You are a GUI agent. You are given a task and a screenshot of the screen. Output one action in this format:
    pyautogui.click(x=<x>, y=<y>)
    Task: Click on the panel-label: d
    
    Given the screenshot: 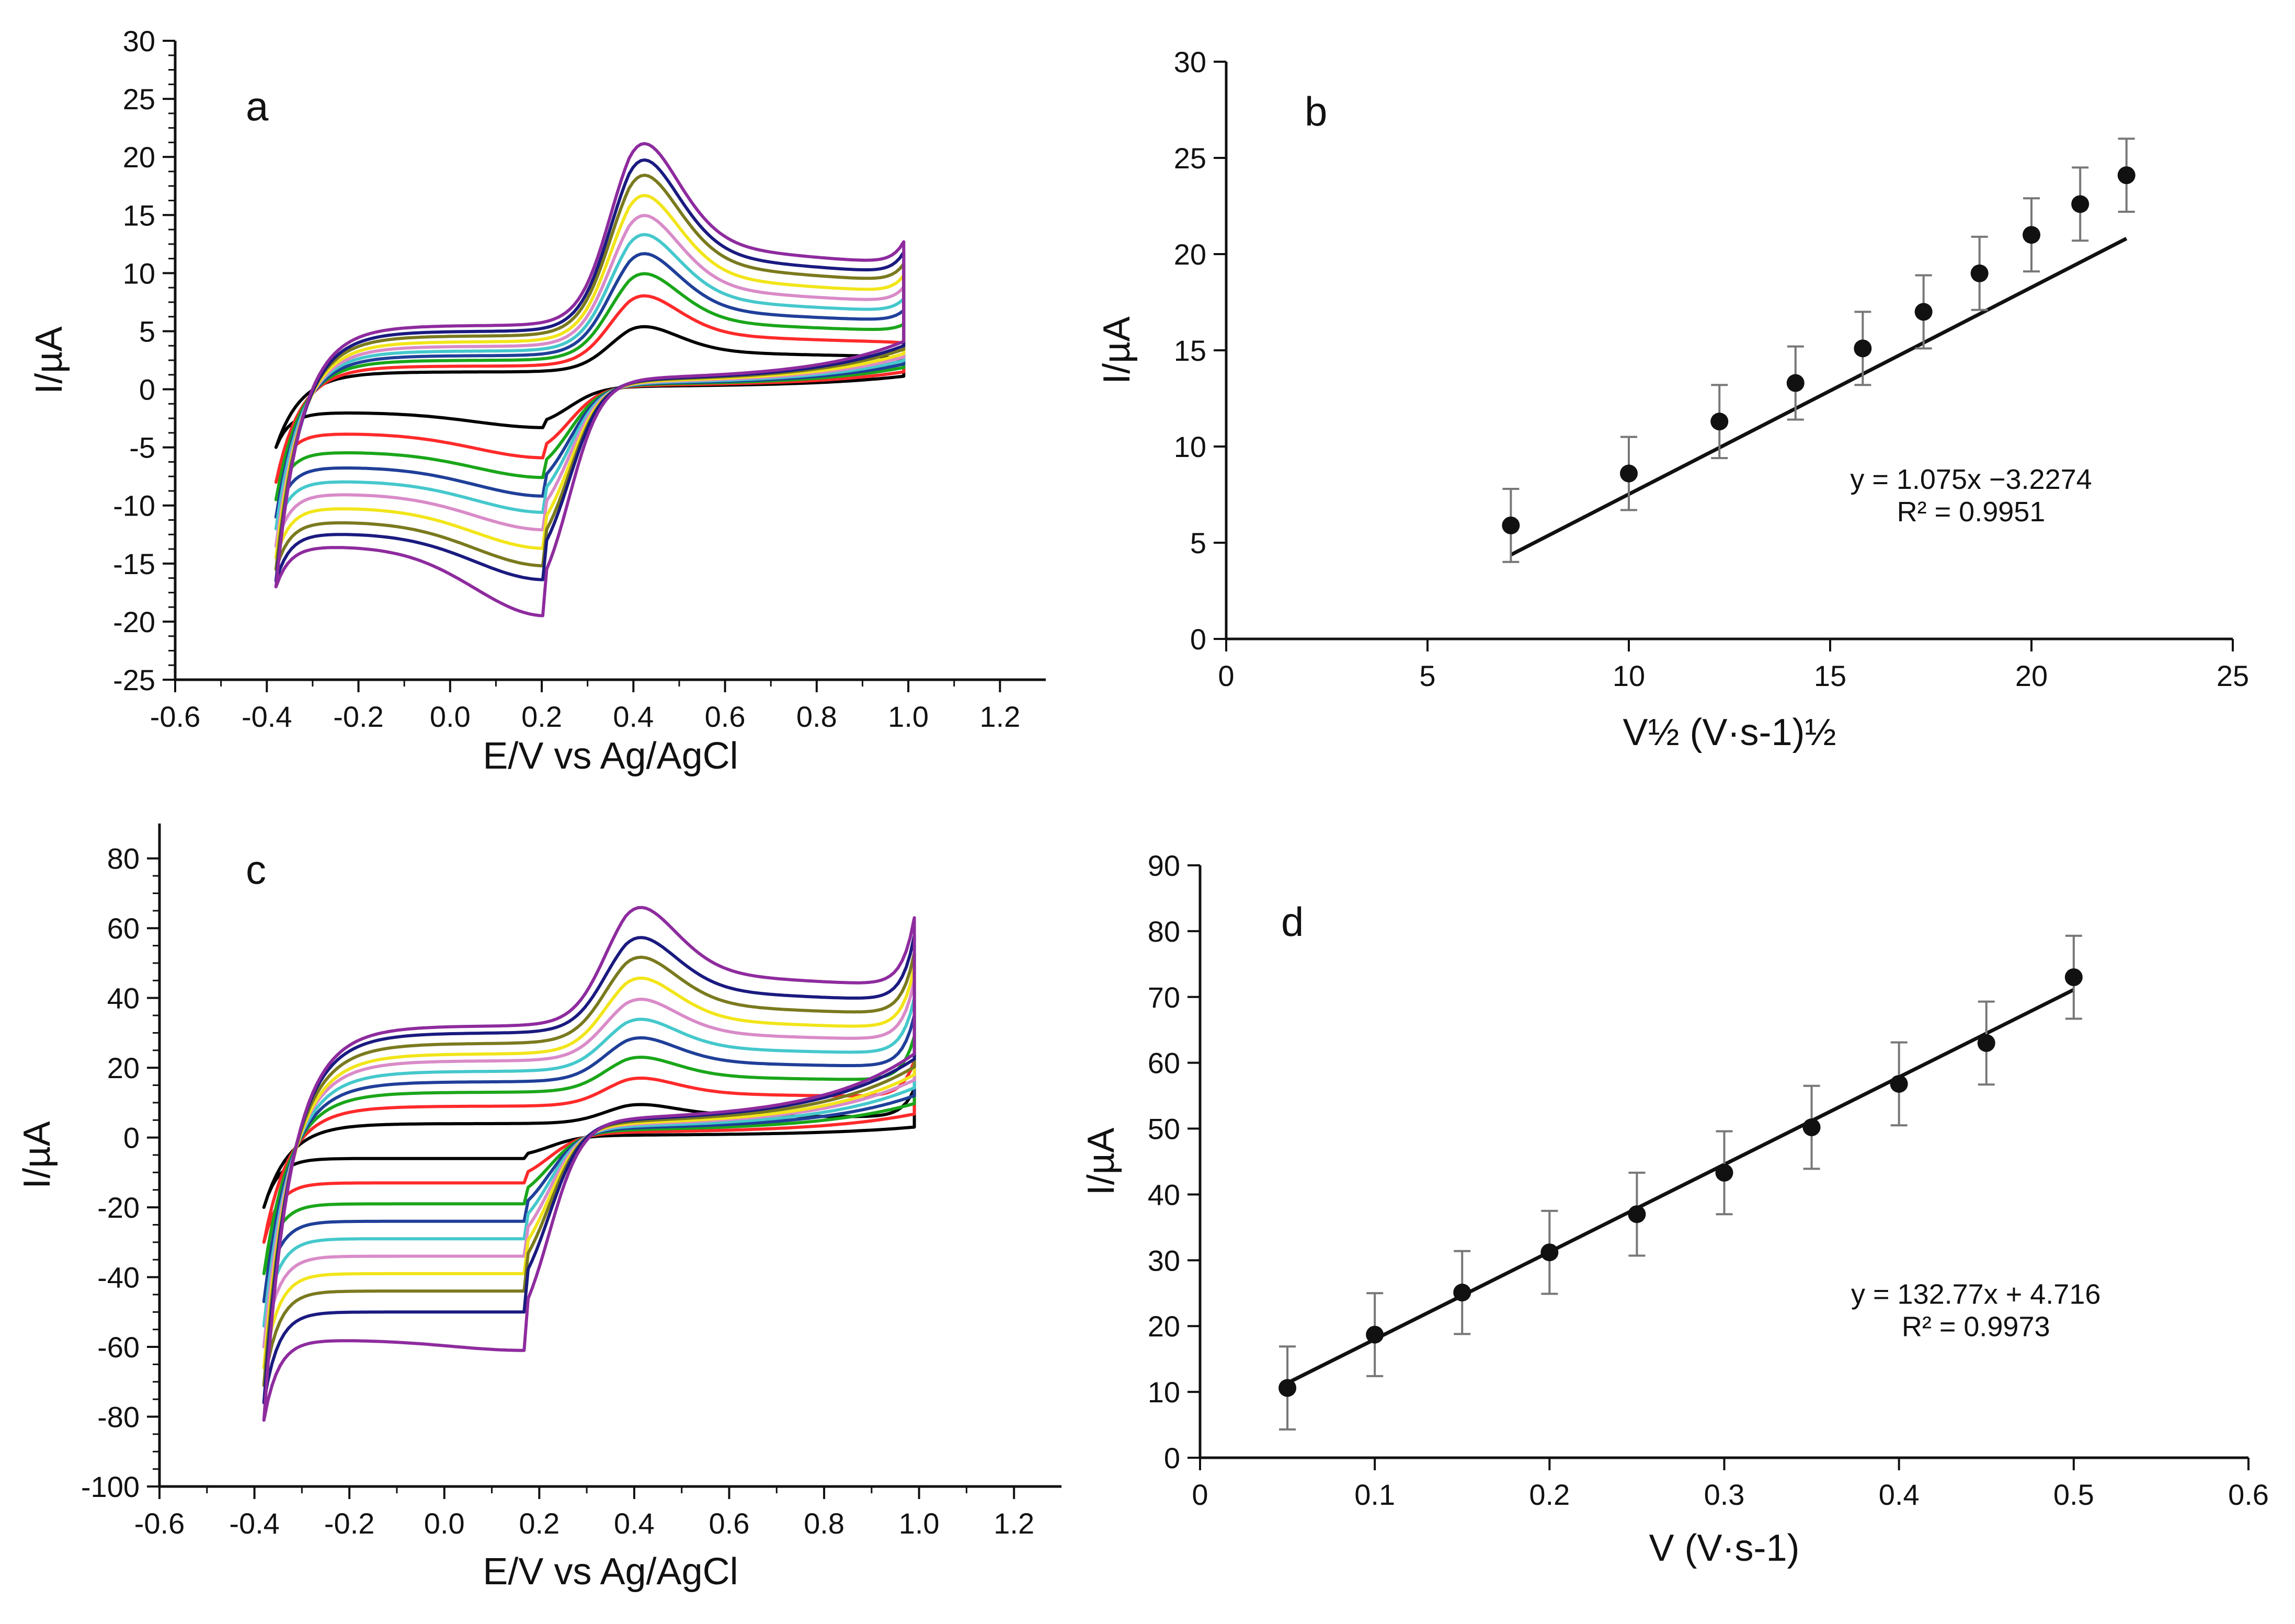 What is the action you would take?
    pyautogui.click(x=1293, y=922)
    